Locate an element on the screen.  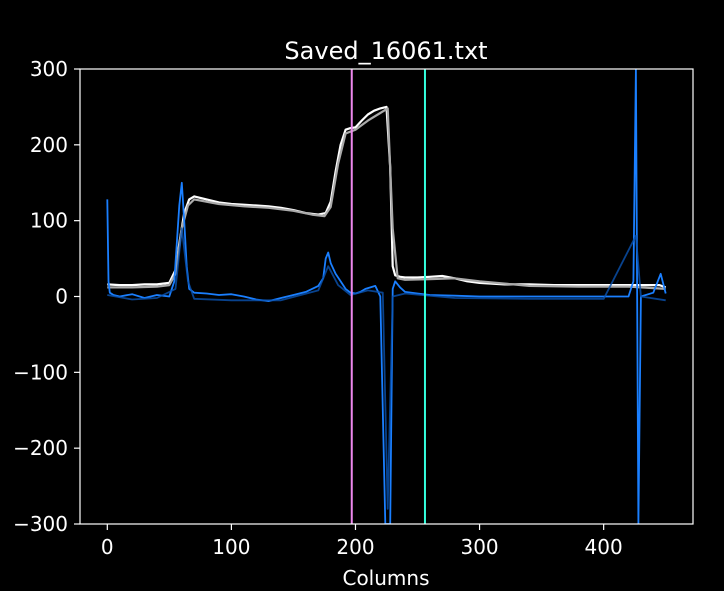
vline-layer is located at coordinates (388, 296).